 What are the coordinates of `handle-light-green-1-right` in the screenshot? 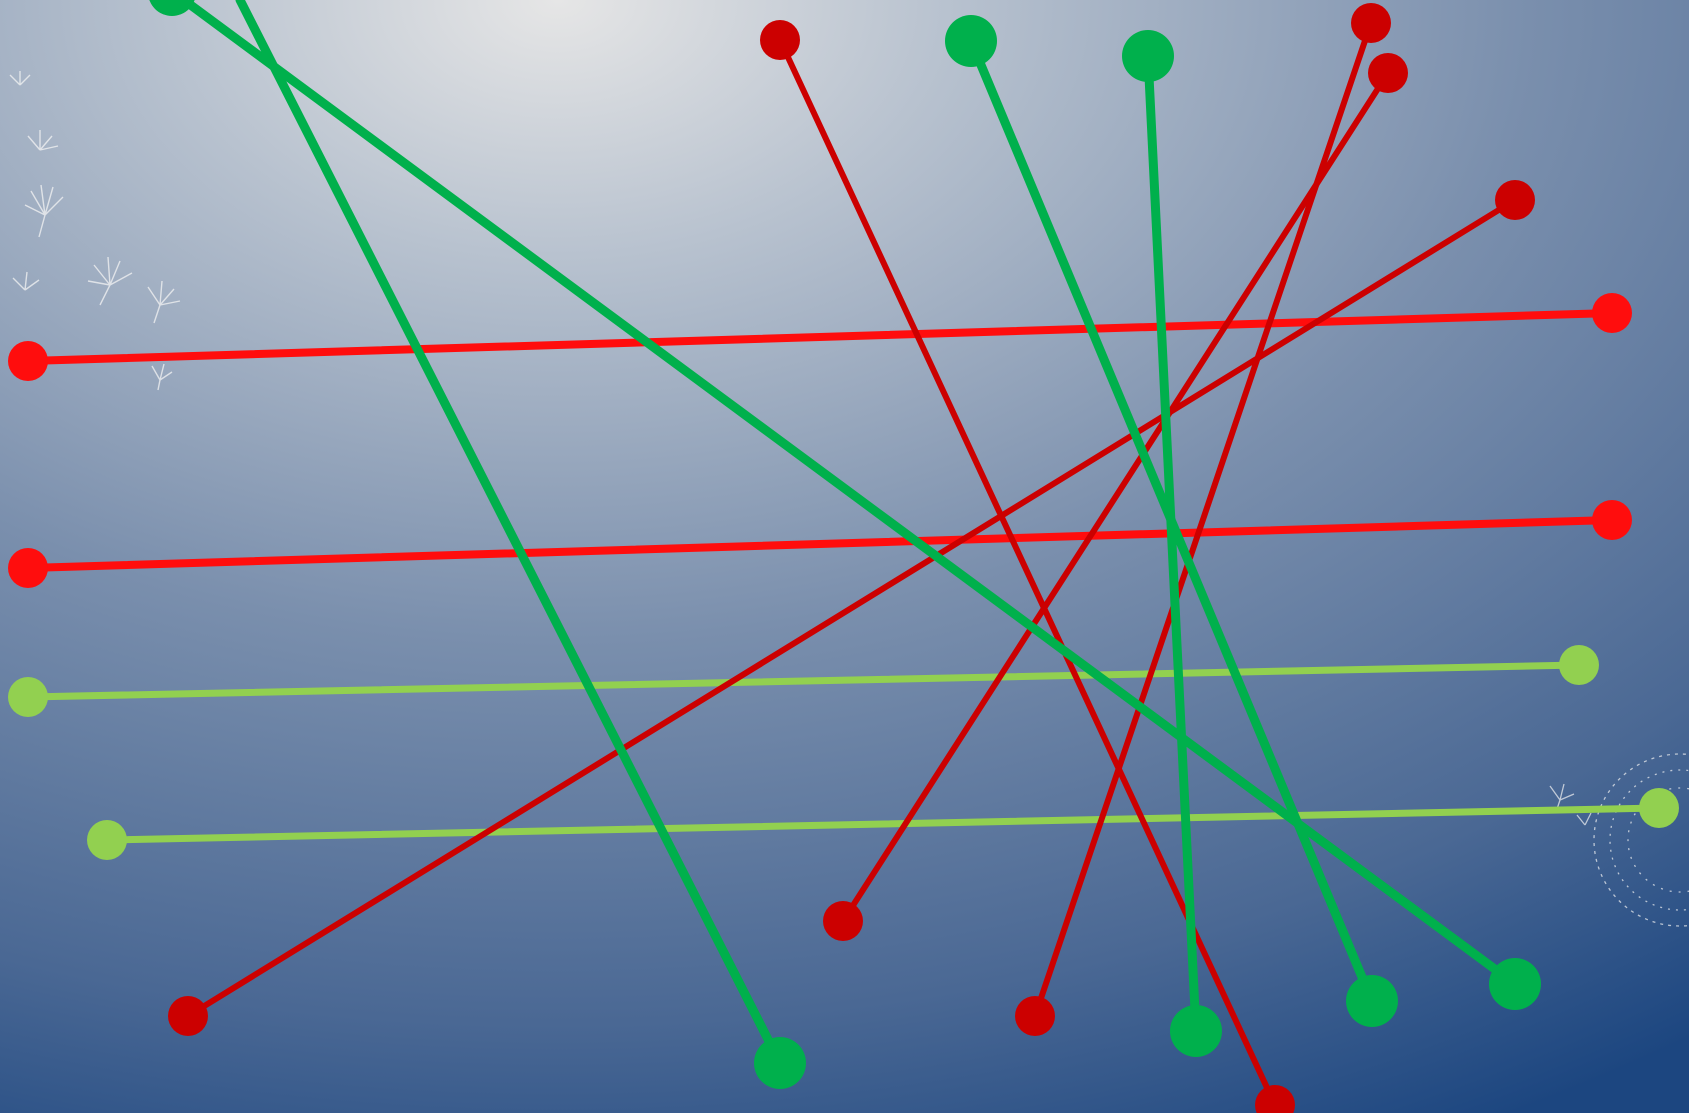 It's located at (1579, 665).